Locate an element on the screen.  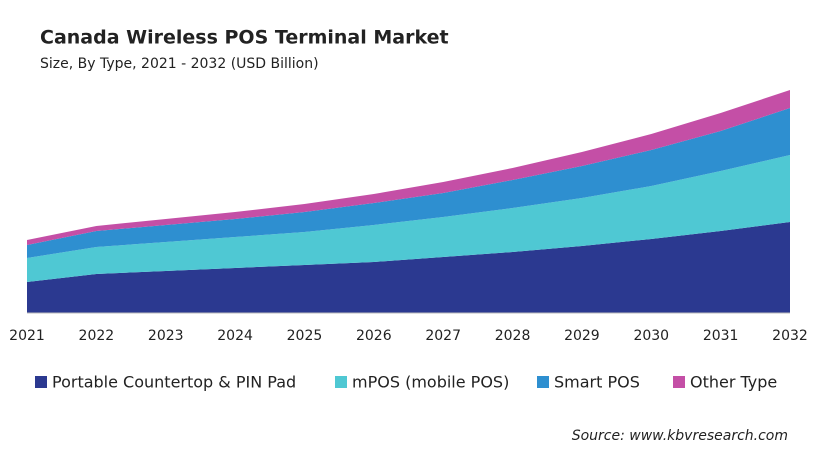
x-tick-label: 2029 is located at coordinates (582, 336).